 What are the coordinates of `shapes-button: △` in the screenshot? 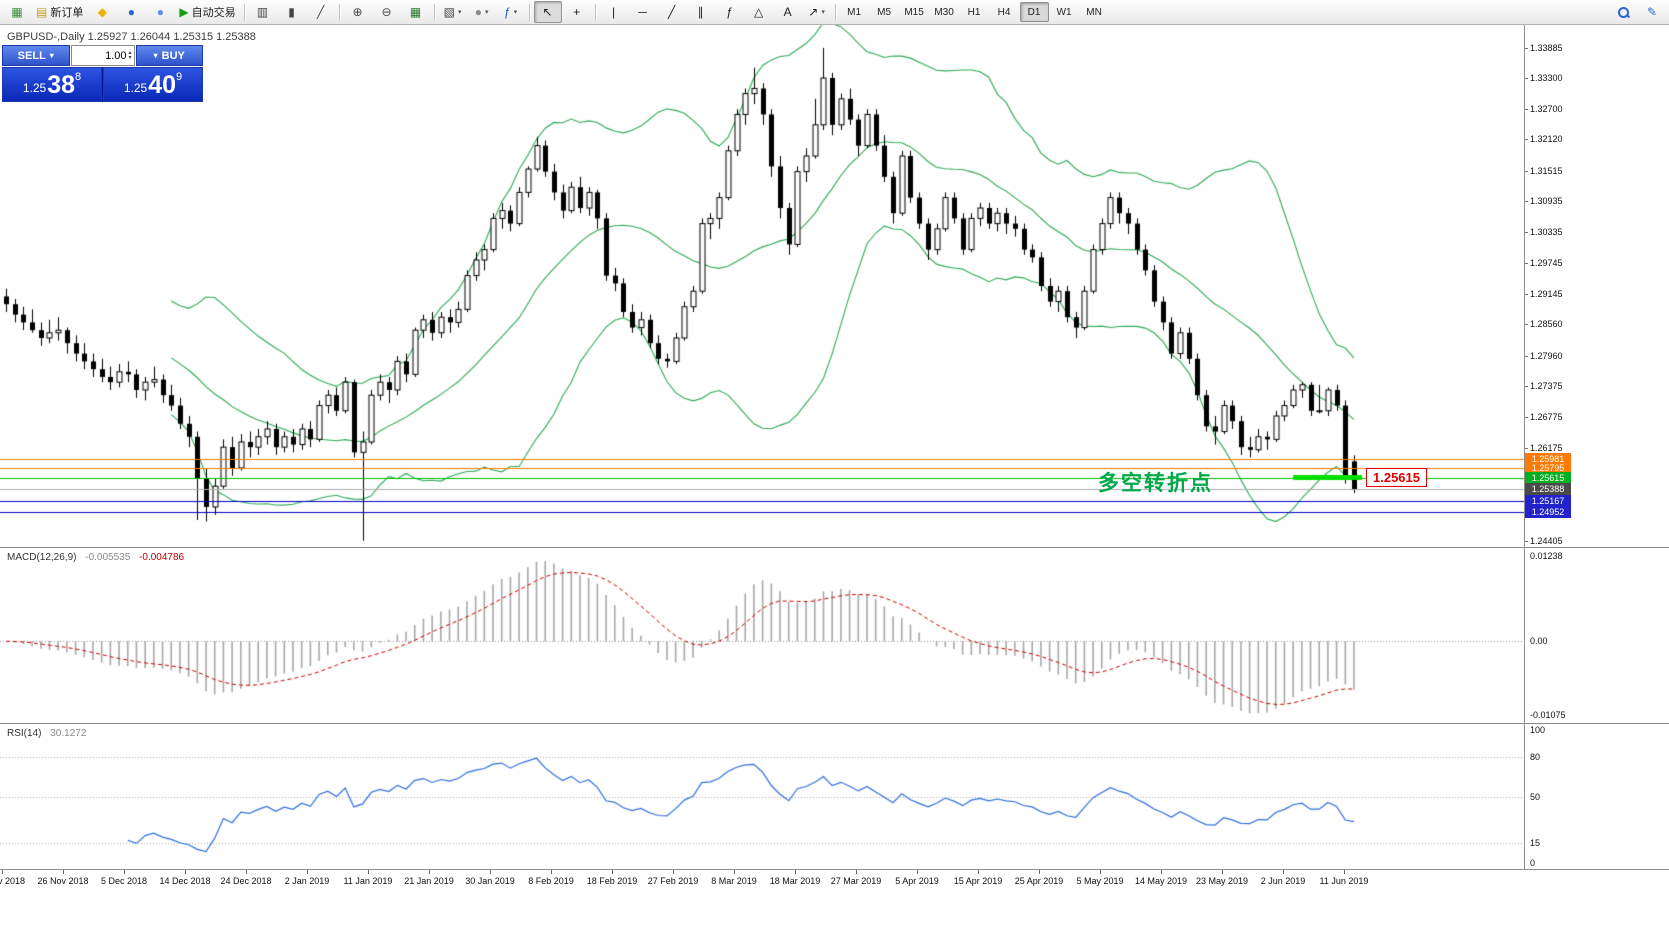 It's located at (759, 12).